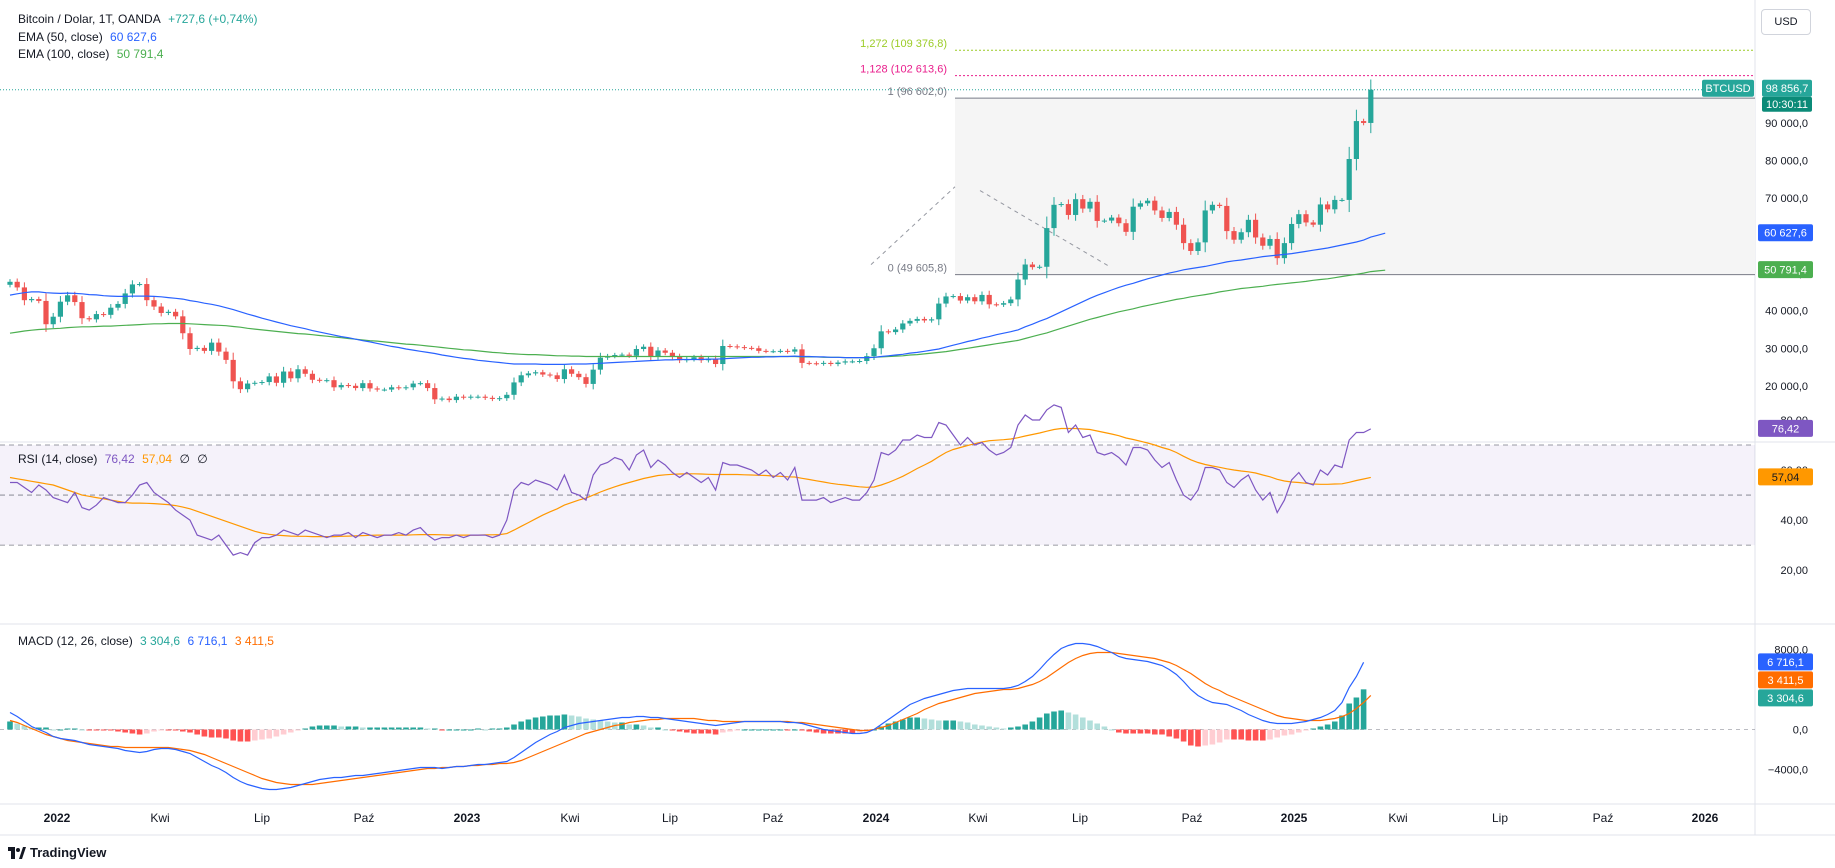 The width and height of the screenshot is (1835, 868). Describe the element at coordinates (89, 37) in the screenshot. I see `ema50-legend: EMA (50, close) 60 627,6` at that location.